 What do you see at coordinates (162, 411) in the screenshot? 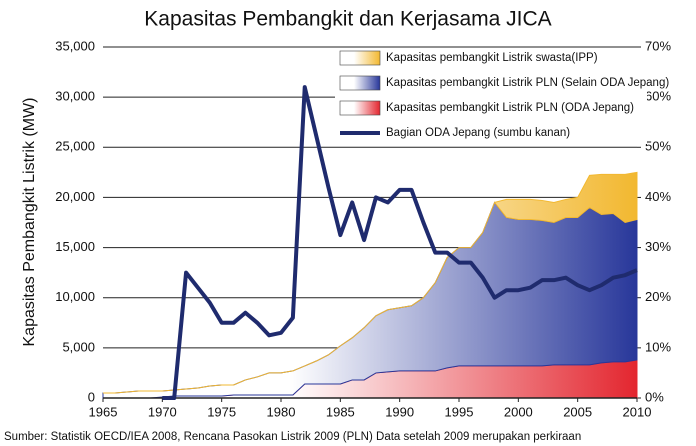
I see `x-tick-label: 1970` at bounding box center [162, 411].